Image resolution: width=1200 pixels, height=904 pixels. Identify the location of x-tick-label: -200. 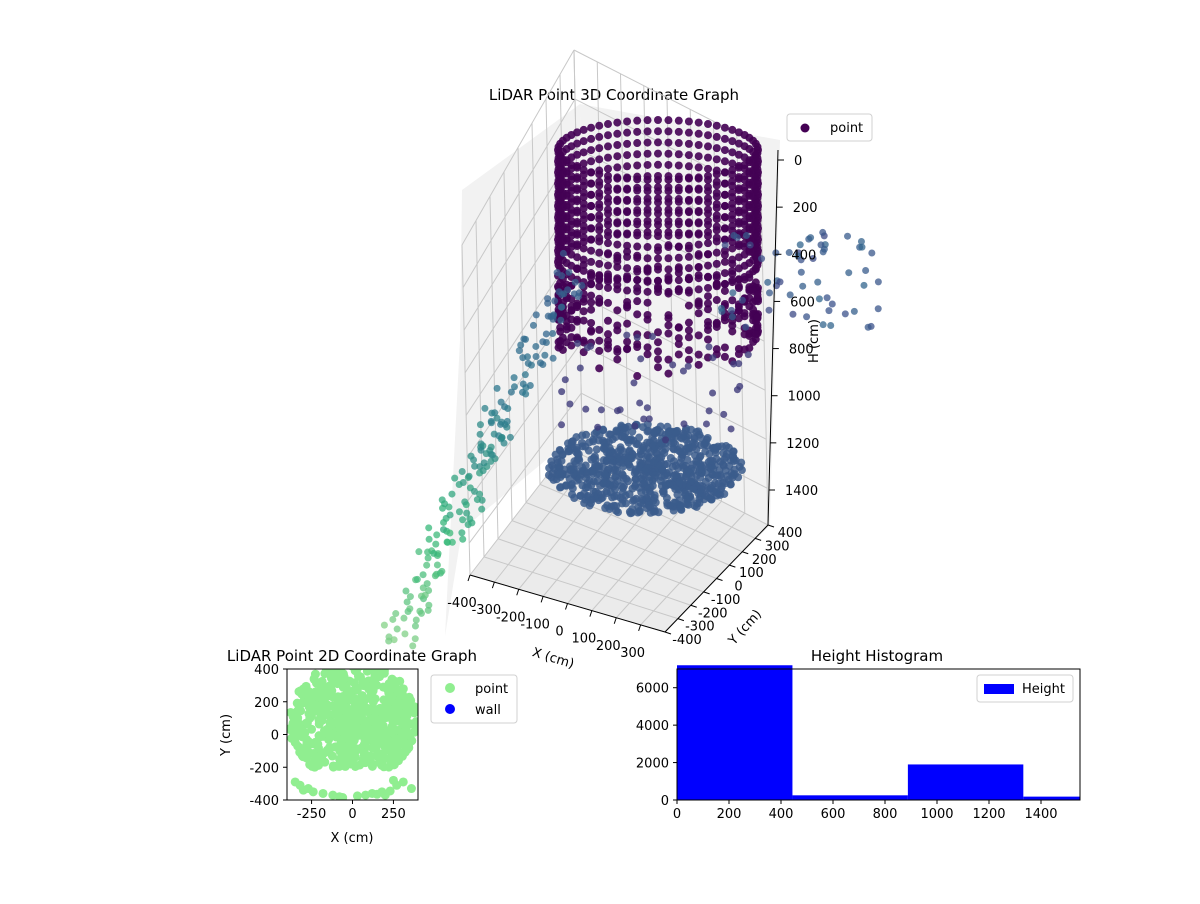
(511, 617).